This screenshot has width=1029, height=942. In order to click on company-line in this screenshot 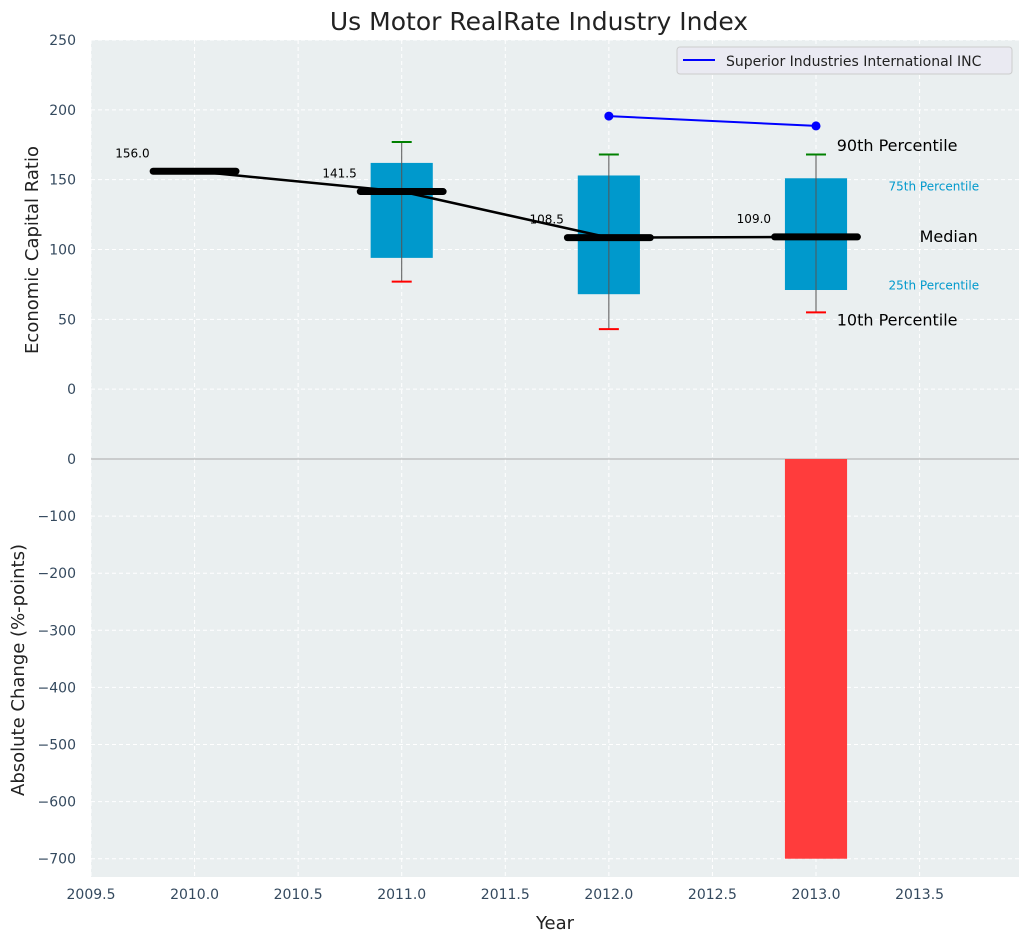, I will do `click(712, 121)`.